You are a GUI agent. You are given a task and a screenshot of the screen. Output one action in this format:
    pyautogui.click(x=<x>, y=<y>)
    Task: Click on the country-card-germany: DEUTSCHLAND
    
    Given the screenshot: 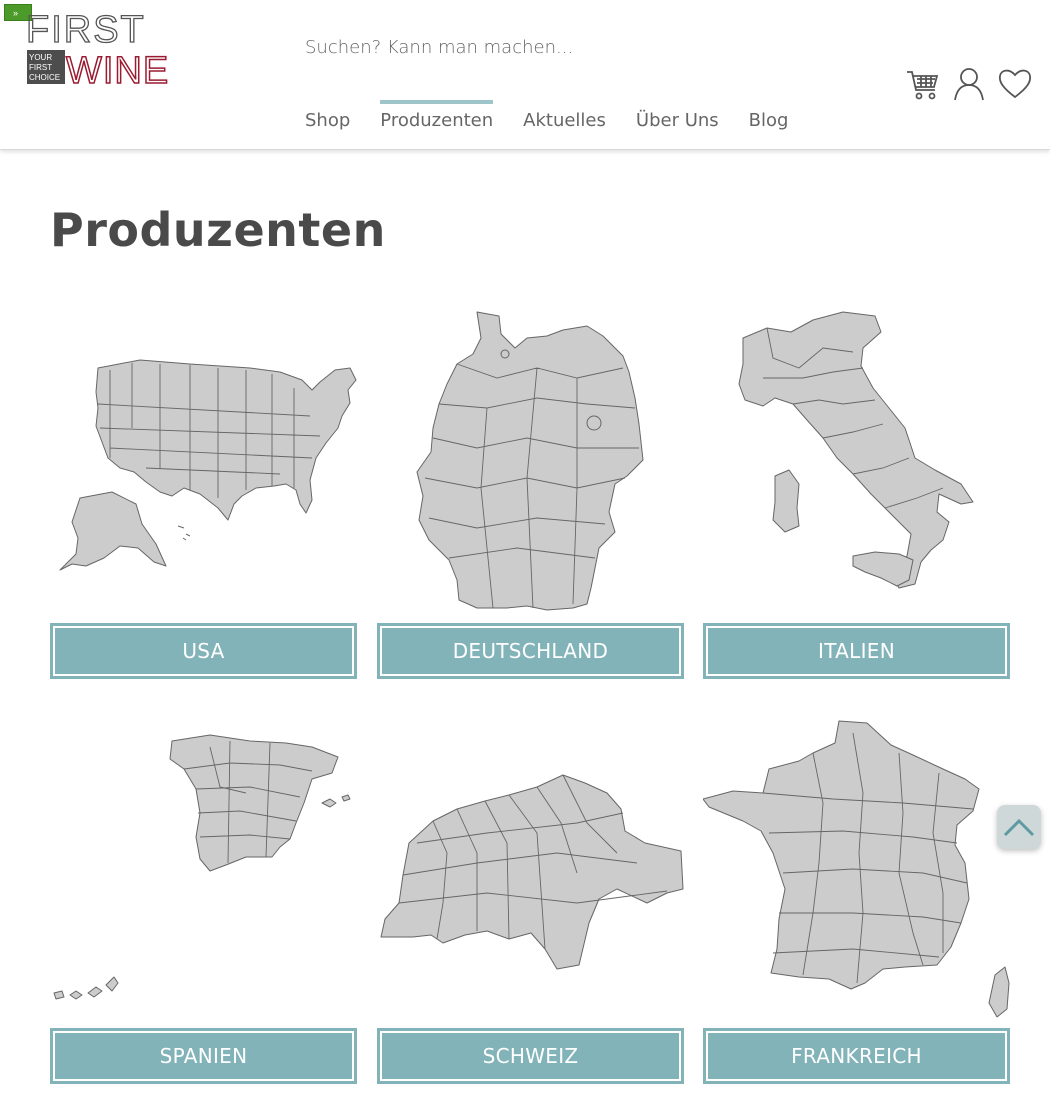 What is the action you would take?
    pyautogui.click(x=530, y=493)
    